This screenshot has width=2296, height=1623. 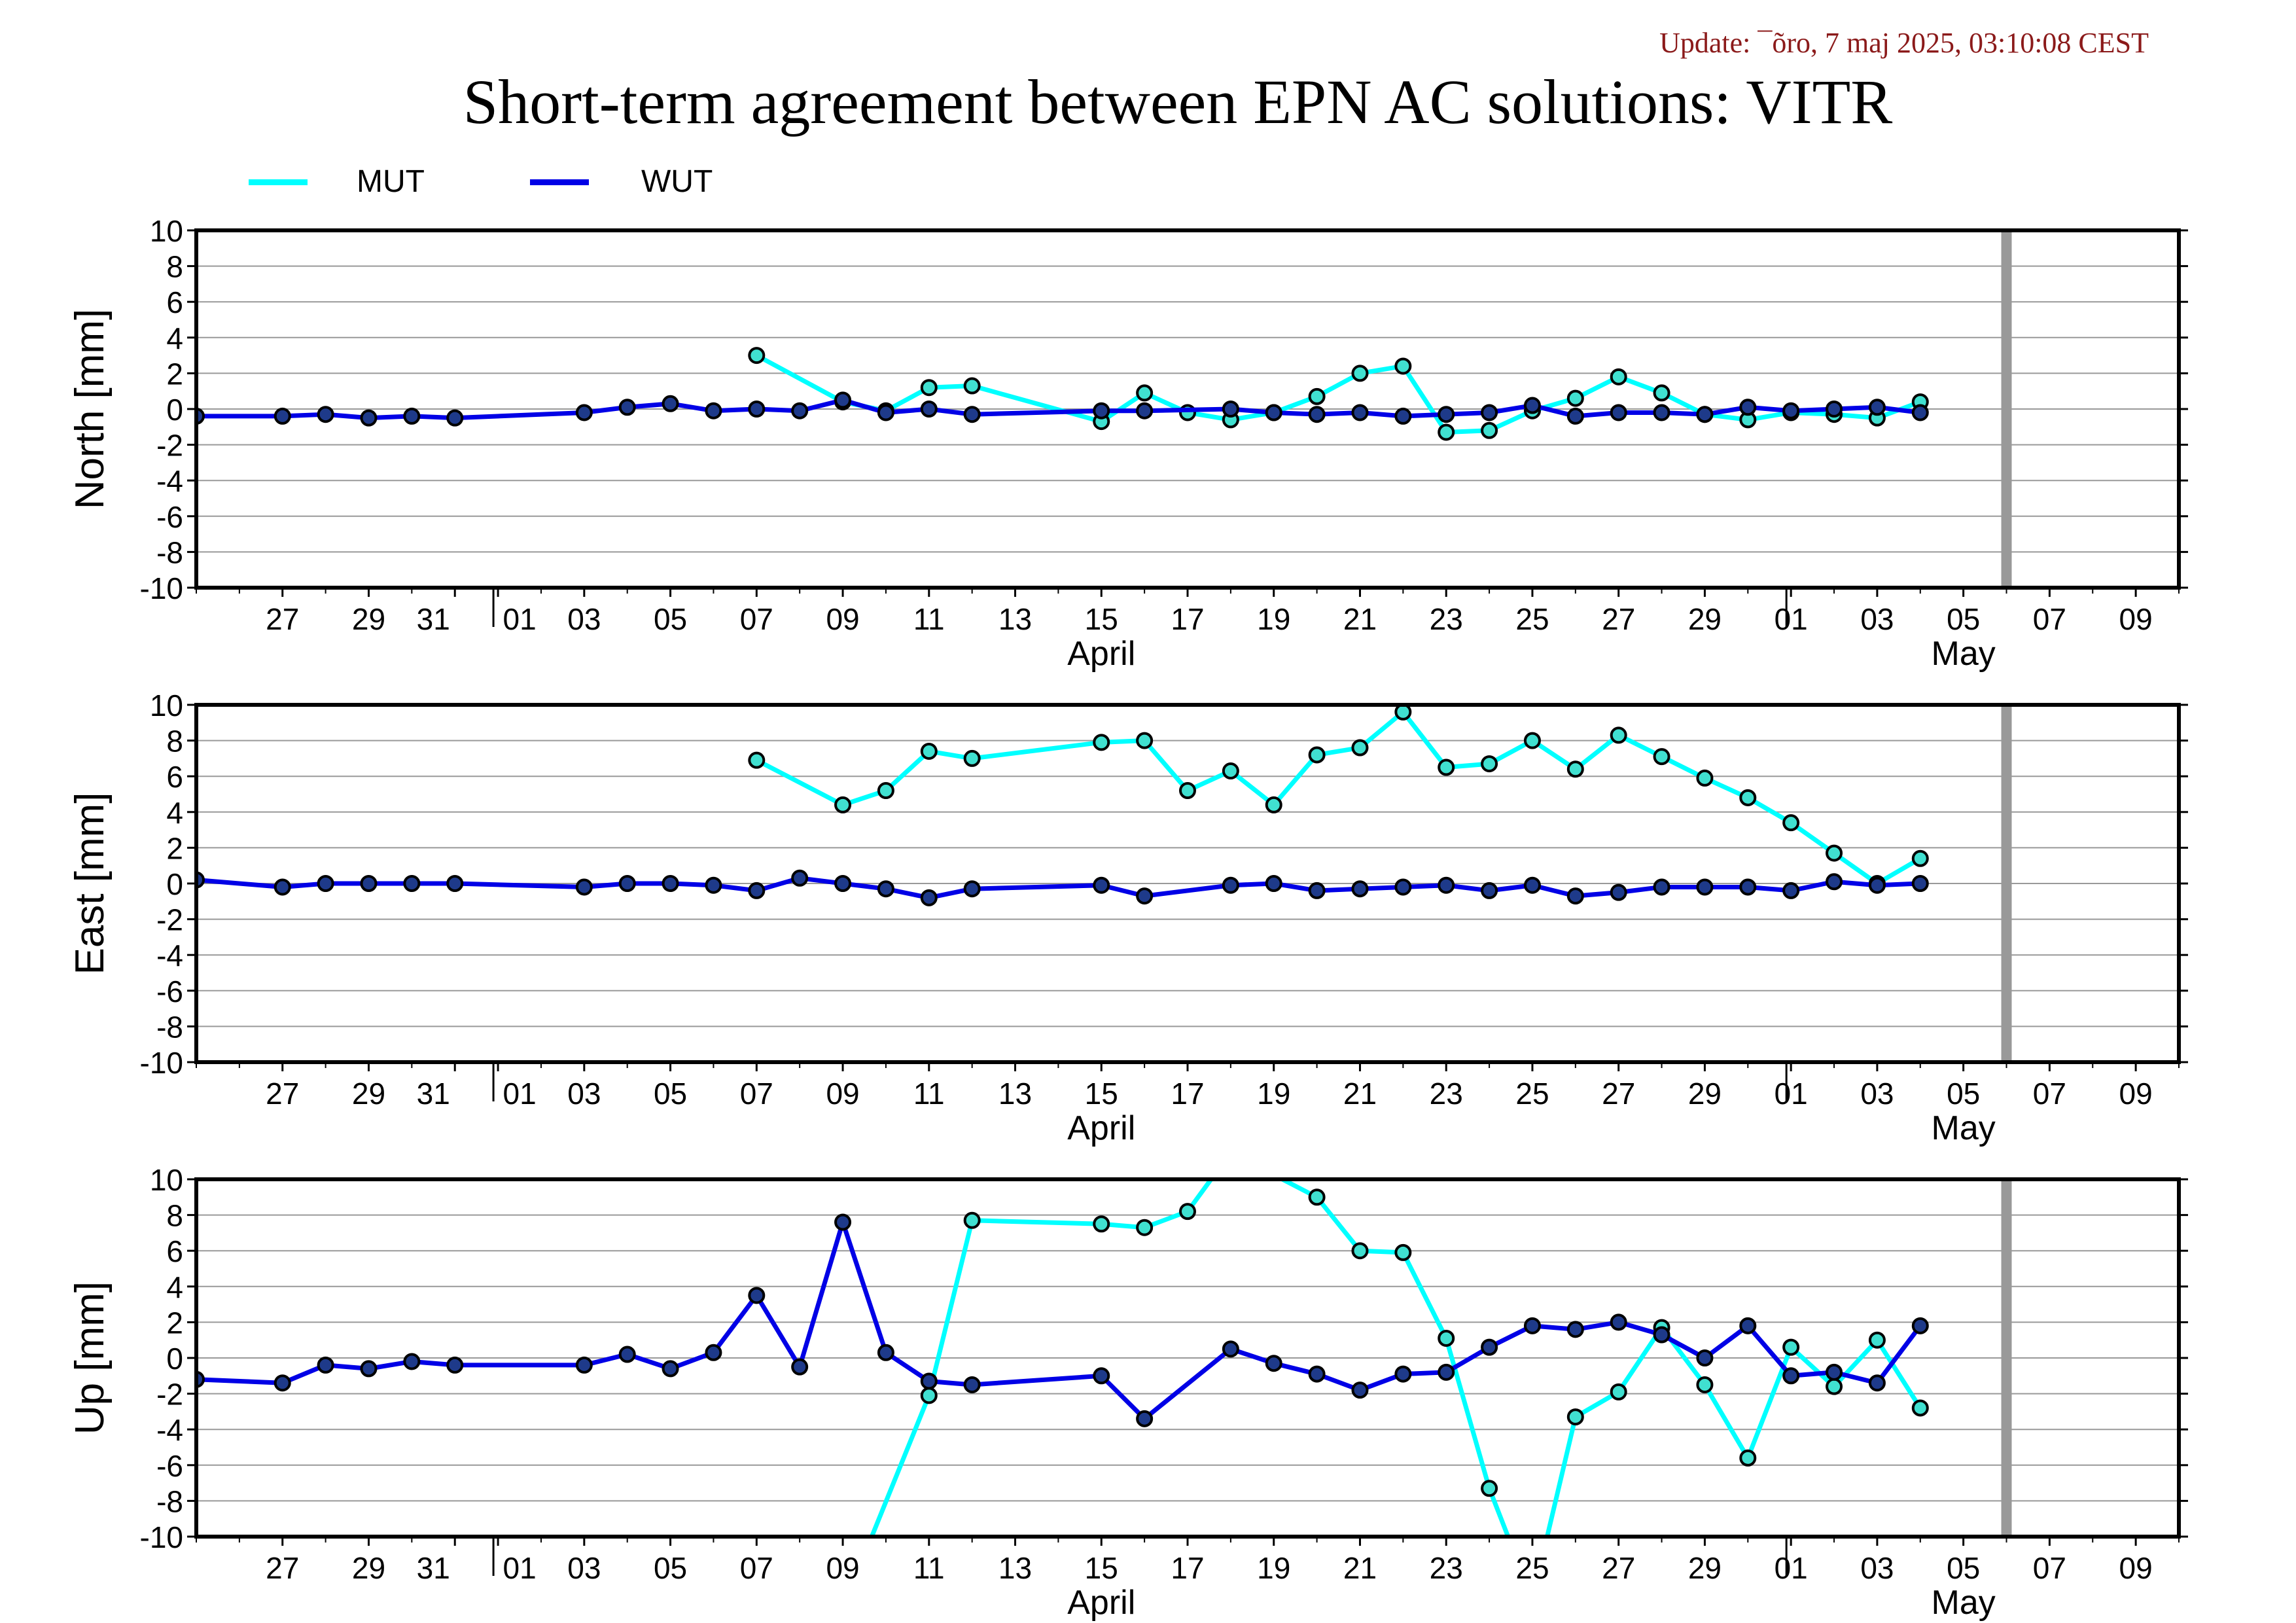 What do you see at coordinates (670, 1094) in the screenshot?
I see `x-tick-label: 05` at bounding box center [670, 1094].